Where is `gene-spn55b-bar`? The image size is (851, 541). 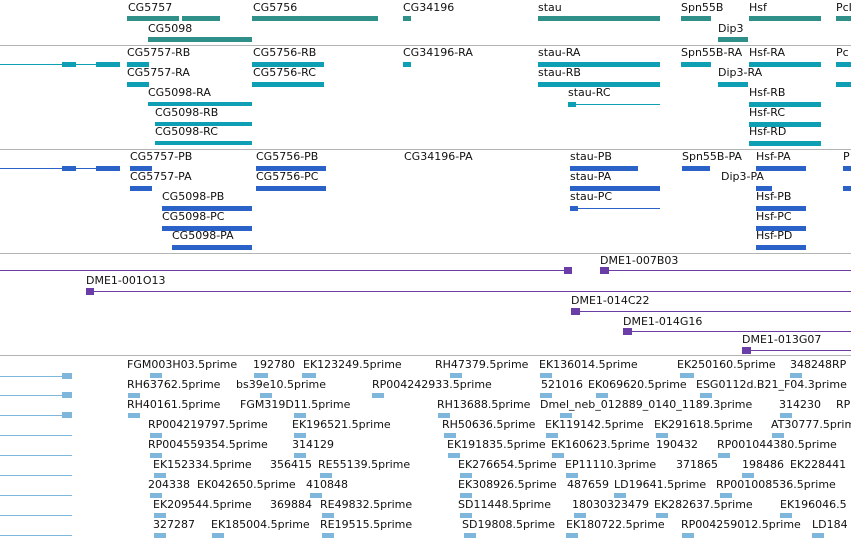 gene-spn55b-bar is located at coordinates (696, 18).